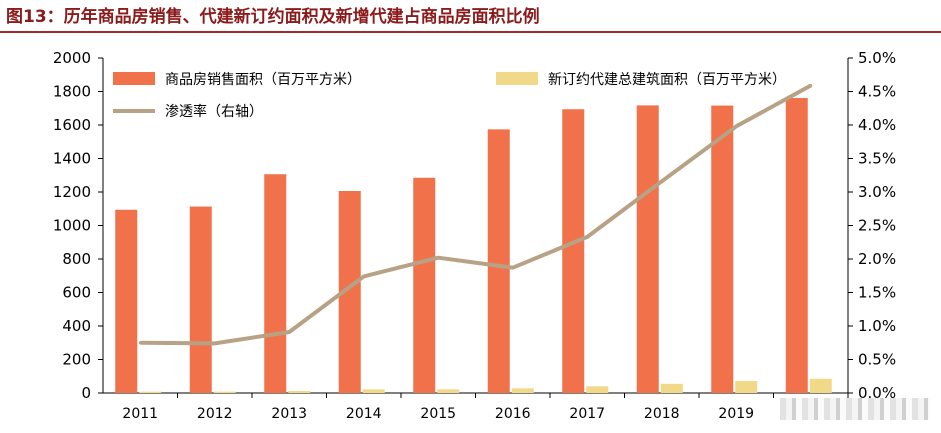 The width and height of the screenshot is (941, 433). I want to click on left-tick-label: 400, so click(76, 326).